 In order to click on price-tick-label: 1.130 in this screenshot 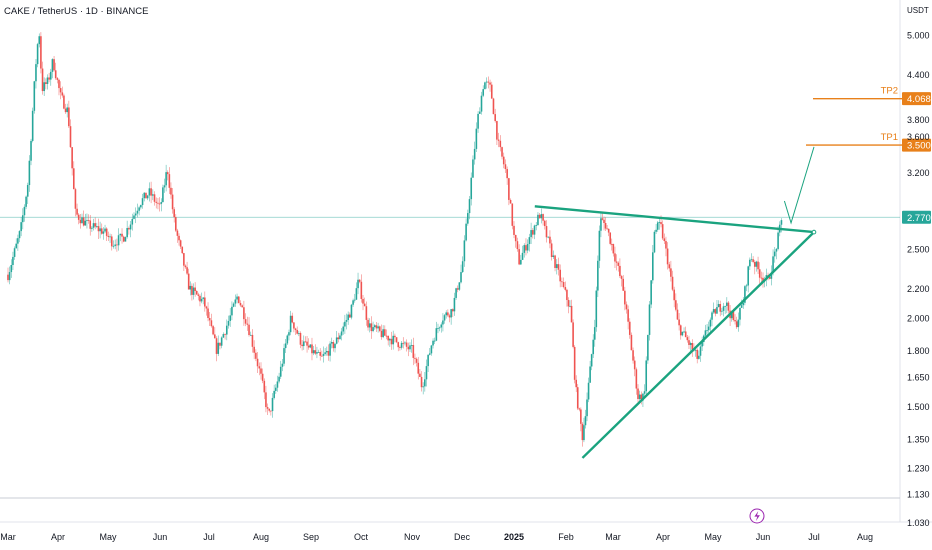, I will do `click(918, 495)`.